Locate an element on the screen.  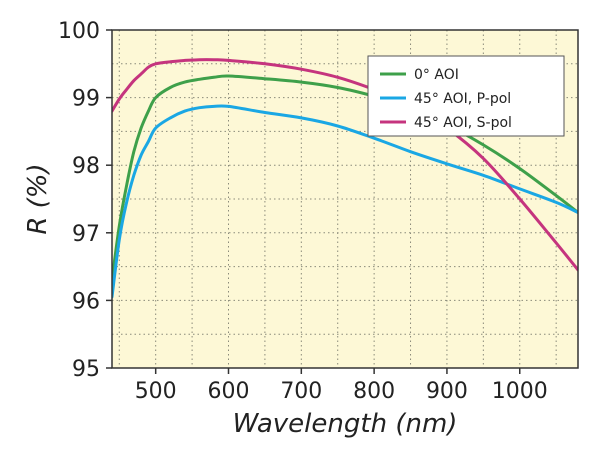
legend-entry: 45° AOI, S-pol is located at coordinates (463, 123).